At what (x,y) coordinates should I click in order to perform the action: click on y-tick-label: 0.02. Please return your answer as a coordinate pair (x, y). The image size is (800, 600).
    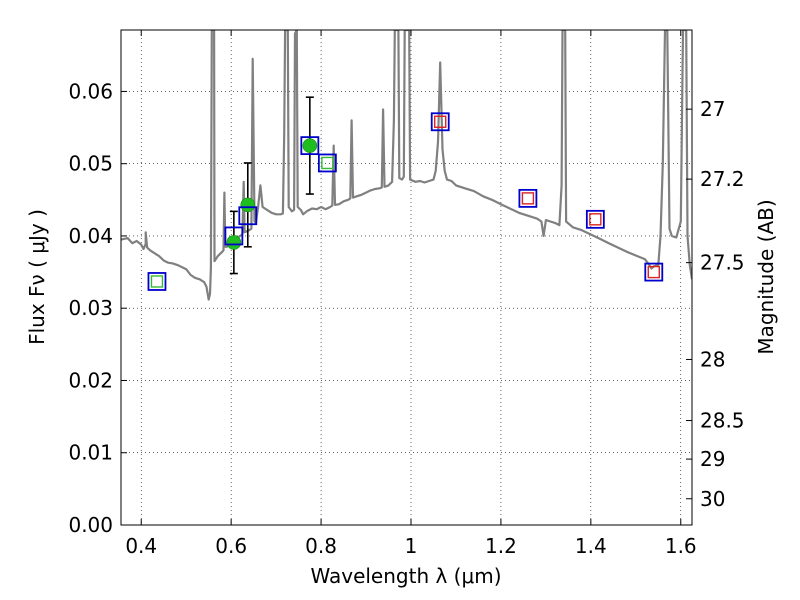
    Looking at the image, I should click on (90, 380).